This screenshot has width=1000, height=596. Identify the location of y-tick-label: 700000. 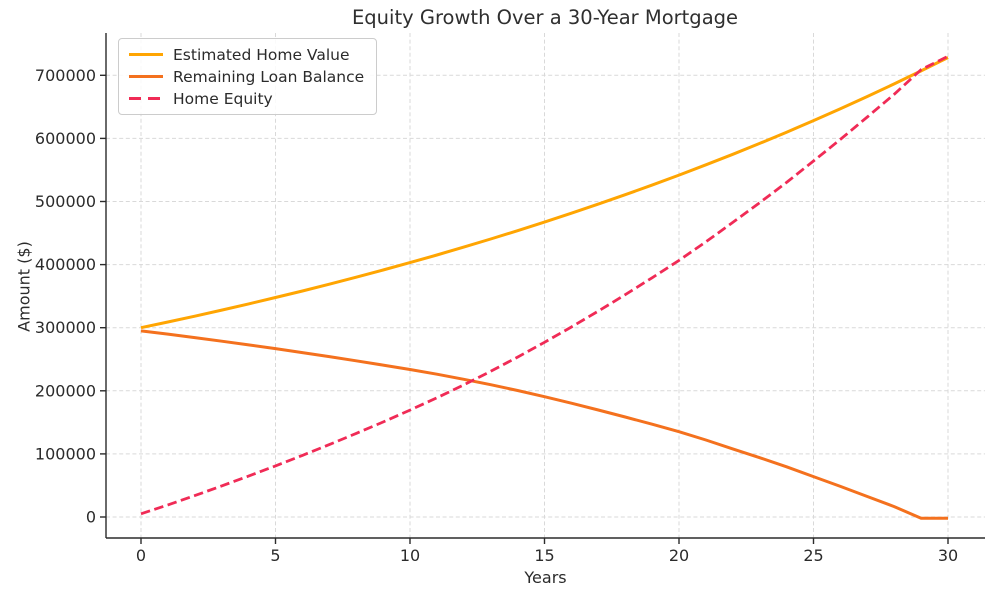
(65, 75).